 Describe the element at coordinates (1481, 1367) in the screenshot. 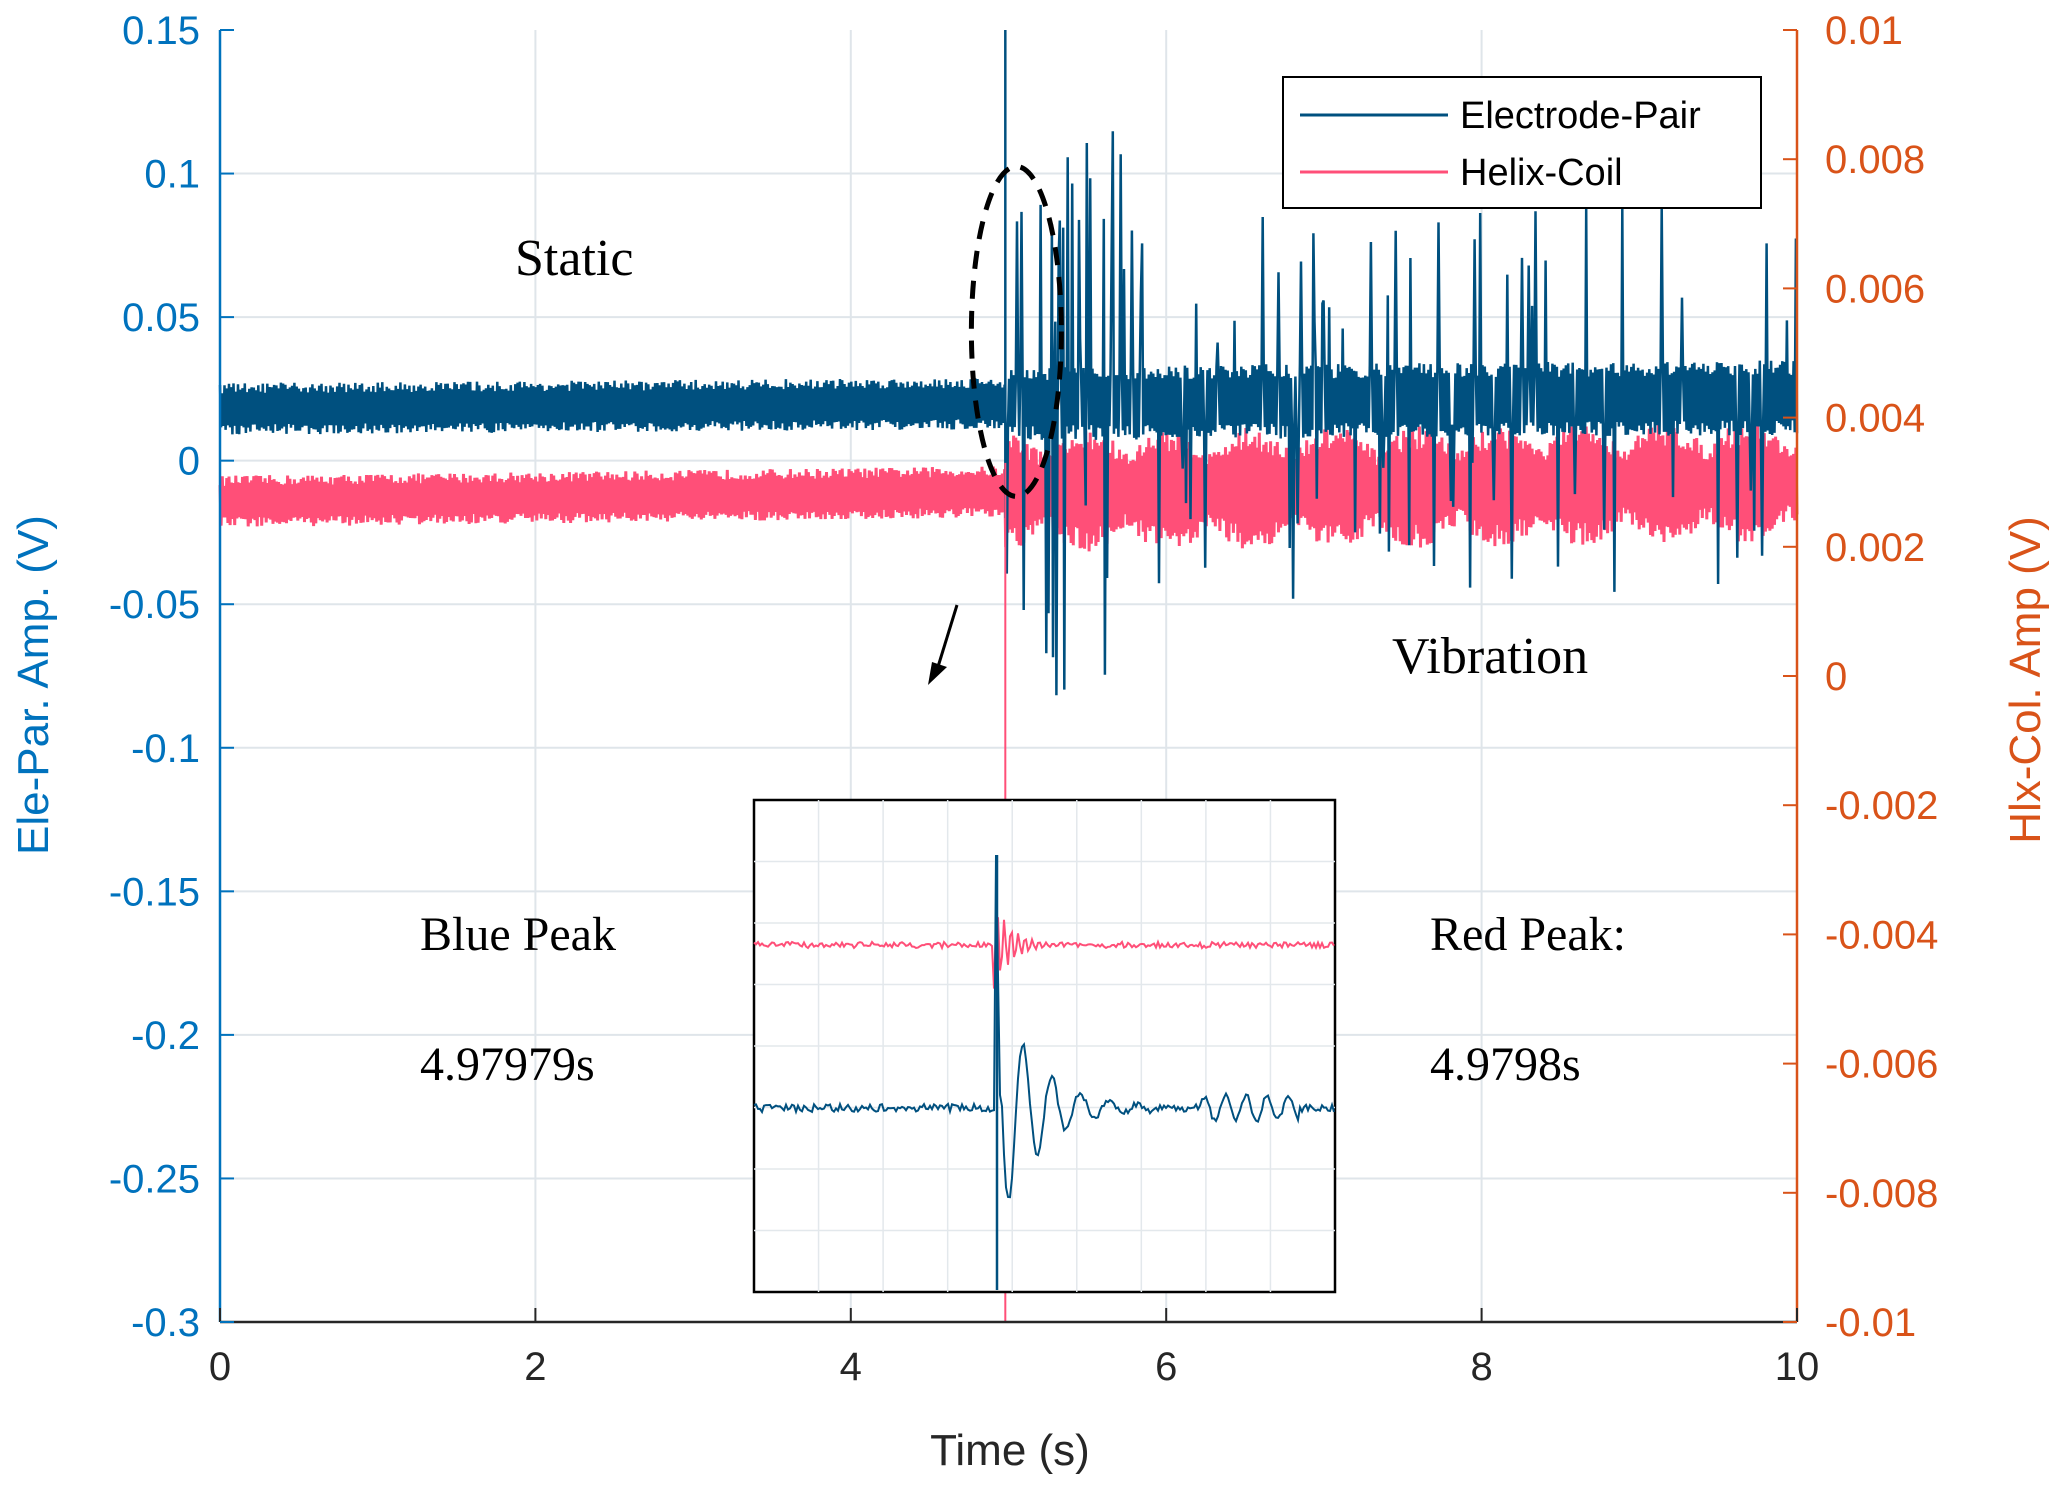

I see `x-tick-label: 8` at that location.